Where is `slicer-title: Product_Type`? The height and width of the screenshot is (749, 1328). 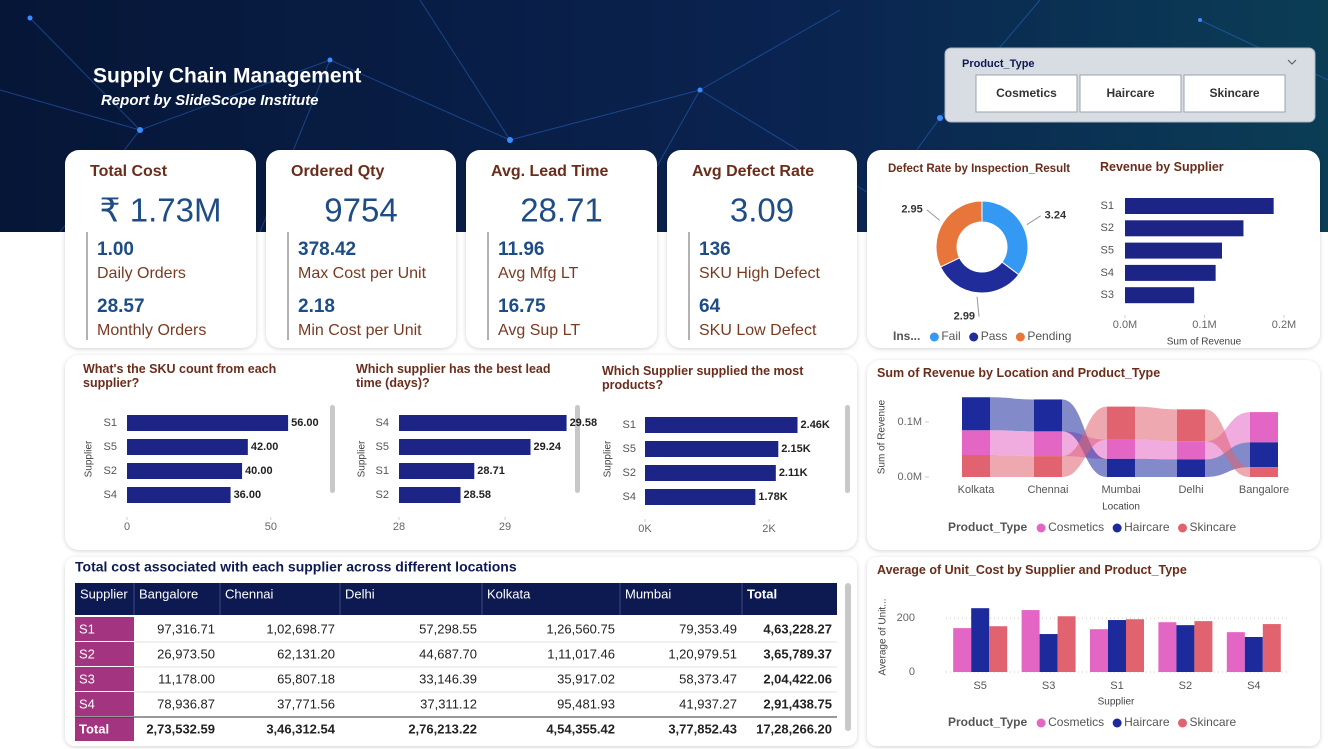 slicer-title: Product_Type is located at coordinates (998, 64).